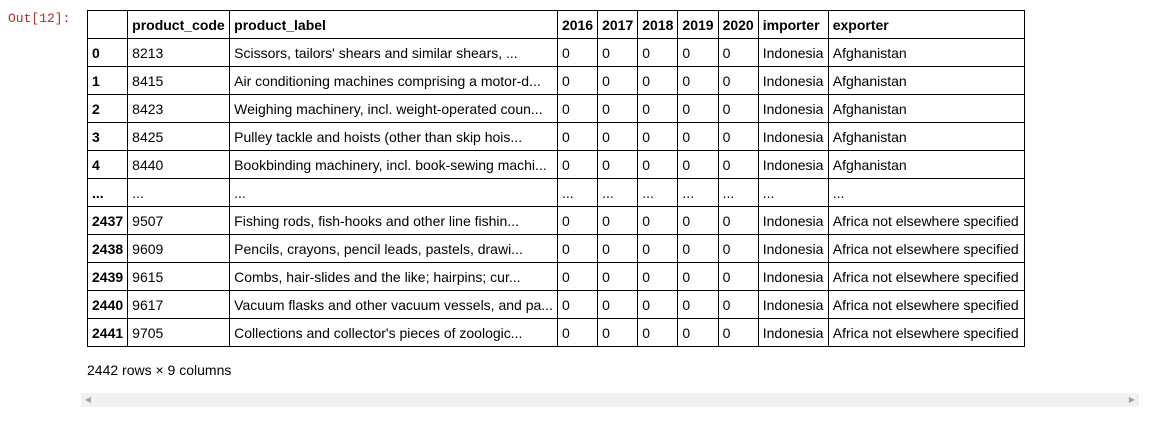 This screenshot has height=421, width=1167. I want to click on column-header: product_label, so click(393, 24).